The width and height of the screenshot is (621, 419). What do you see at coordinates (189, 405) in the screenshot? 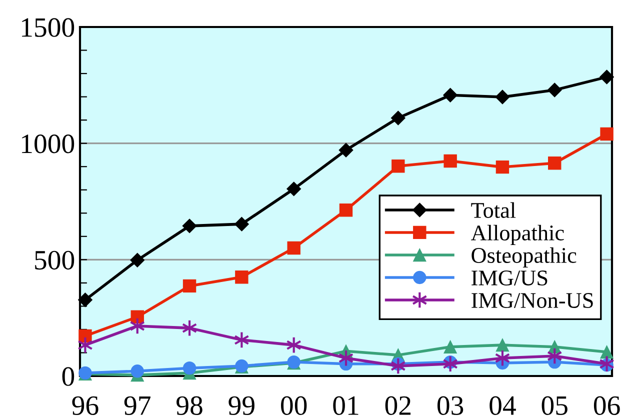
I see `x-tick-label: 98` at bounding box center [189, 405].